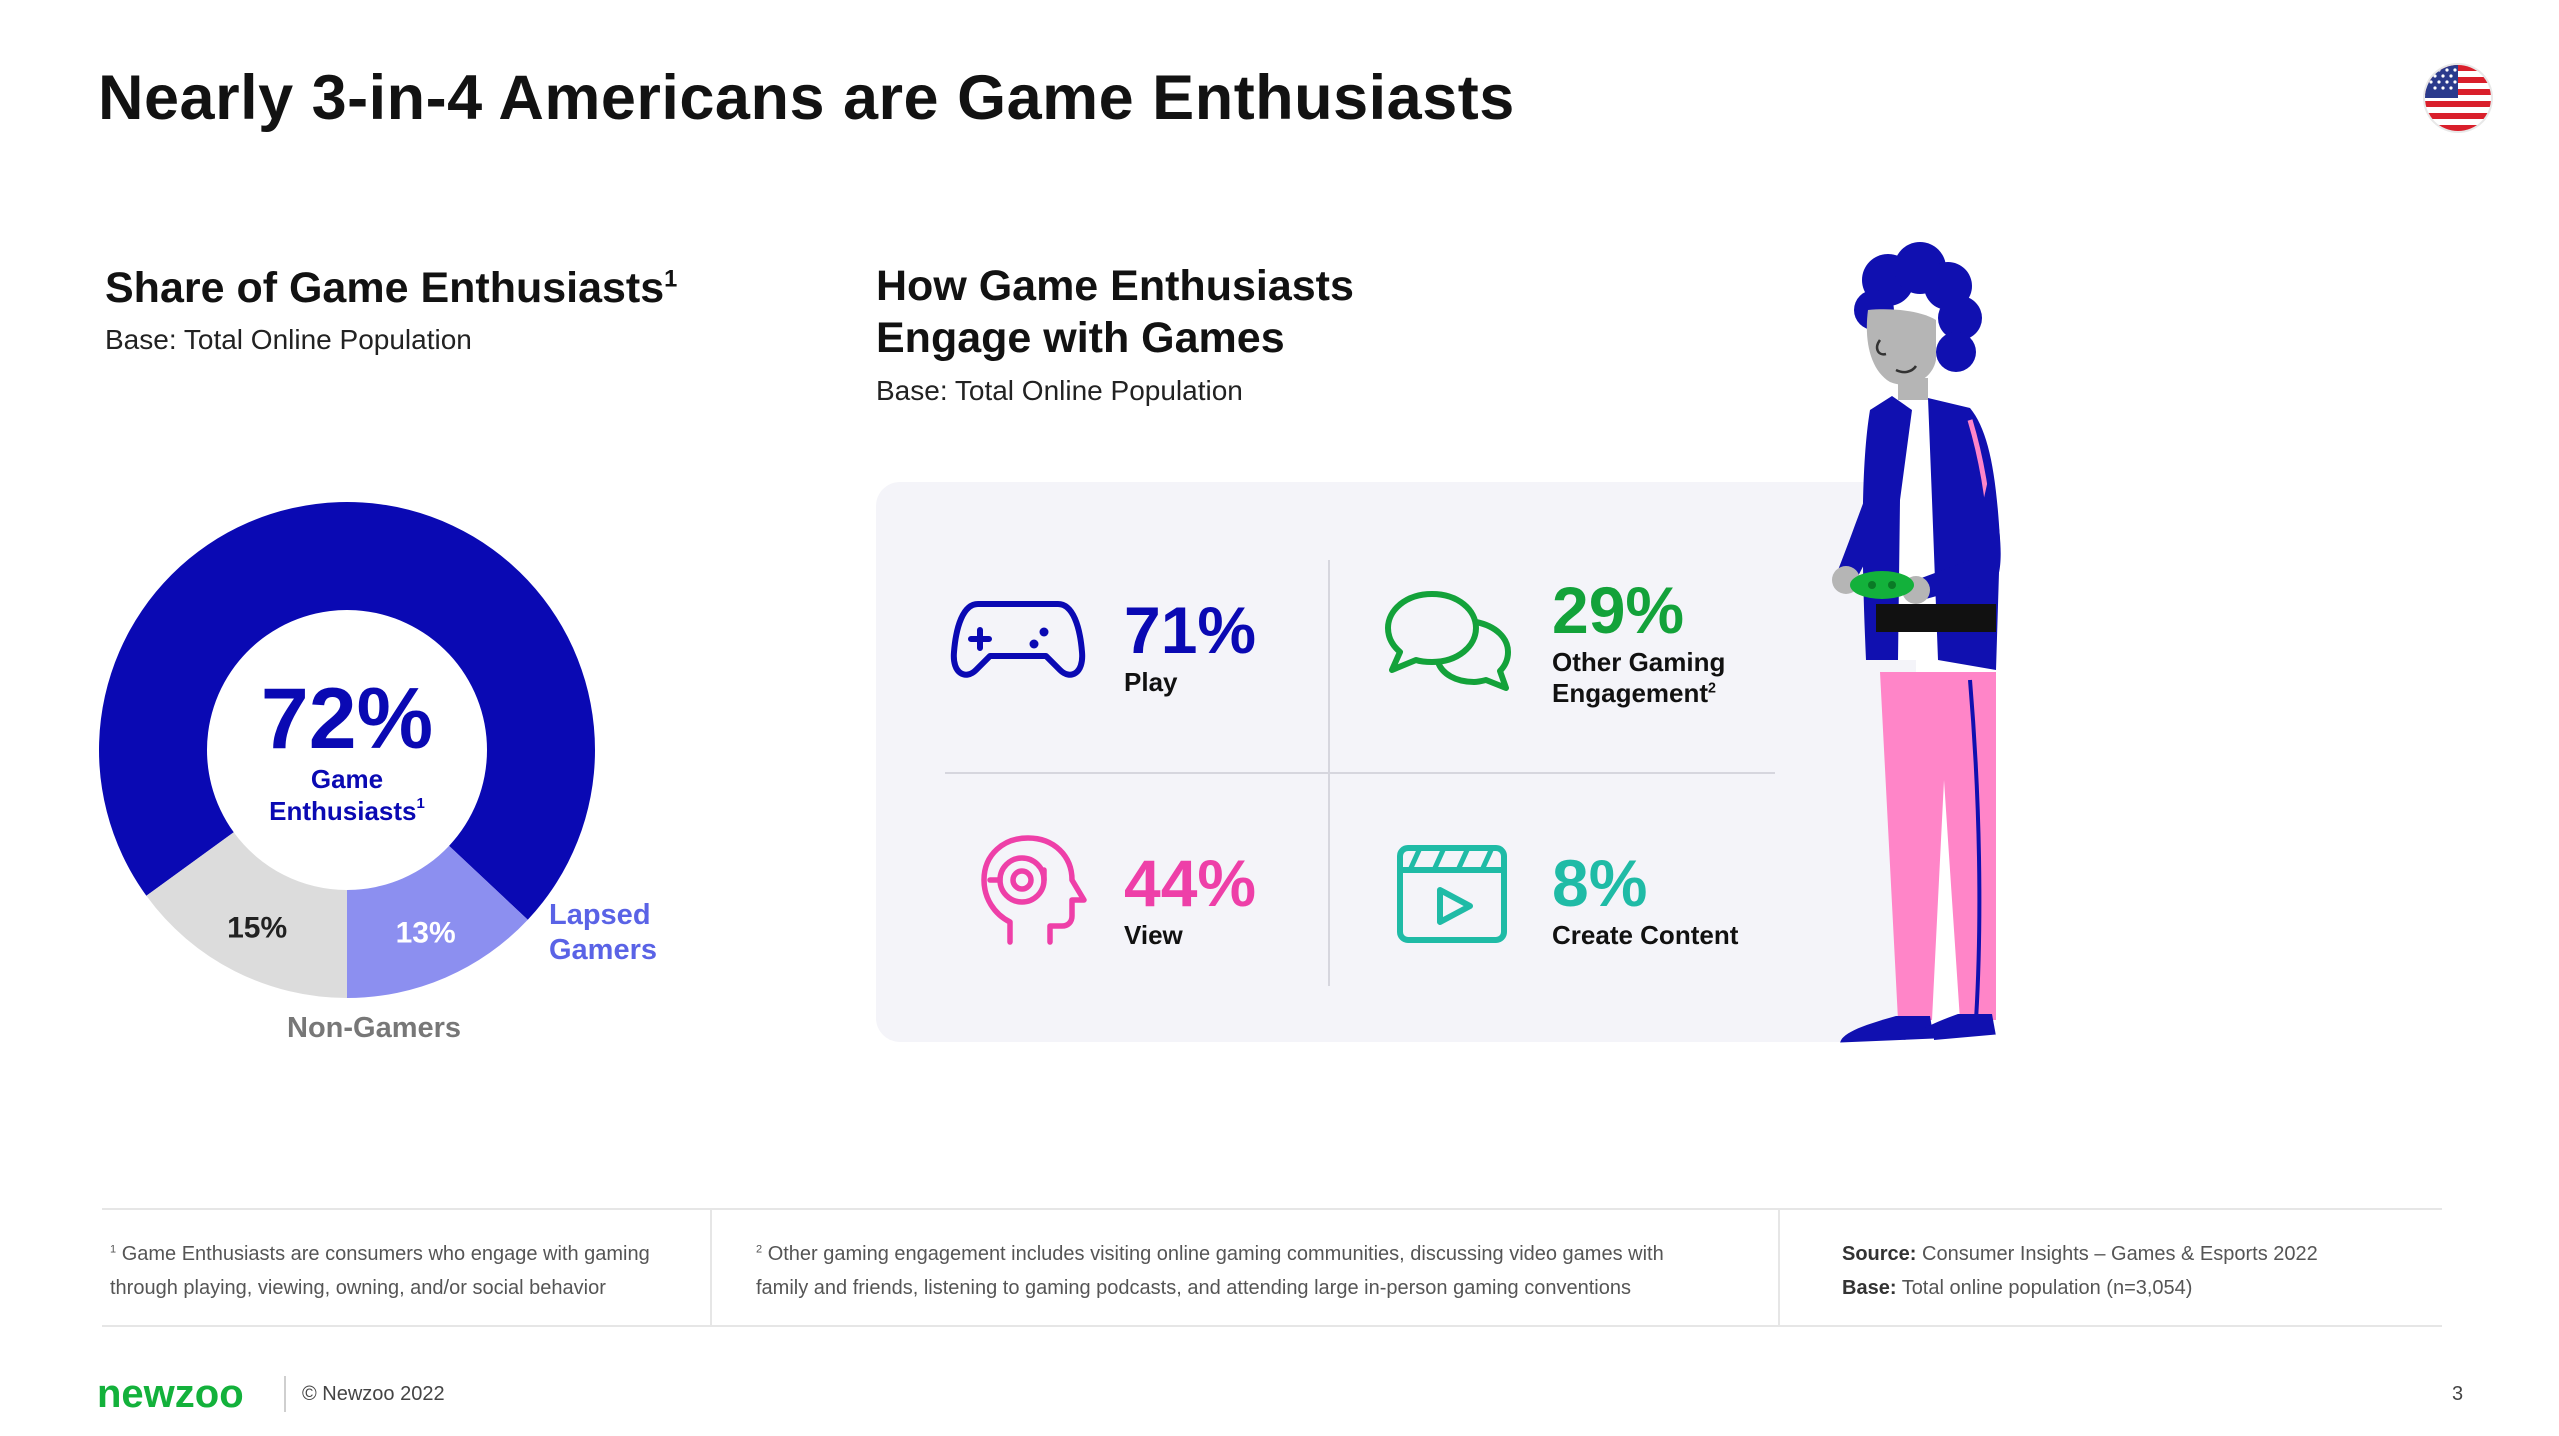  I want to click on slice-game-enthusiasts, so click(347, 711).